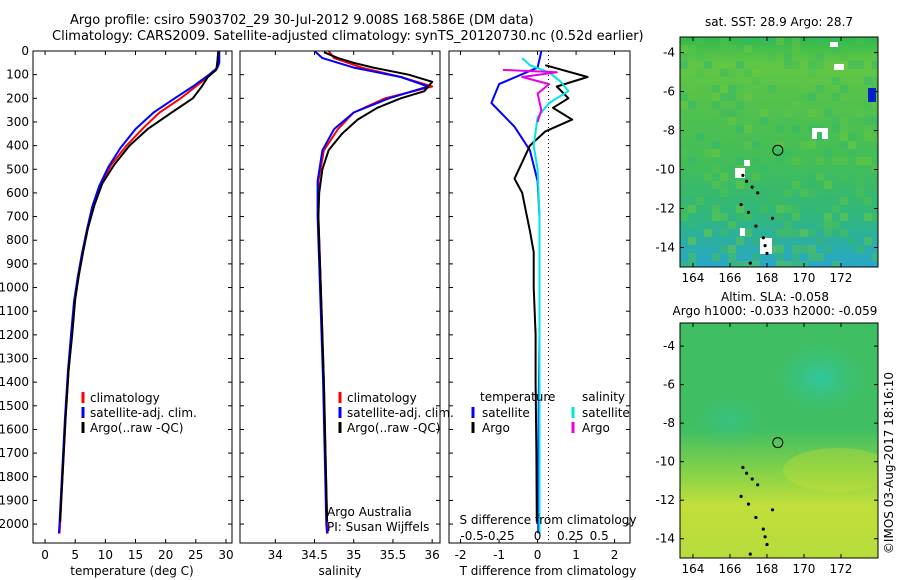 This screenshot has width=900, height=580. Describe the element at coordinates (767, 569) in the screenshot. I see `map-x-tick-label: 168` at that location.